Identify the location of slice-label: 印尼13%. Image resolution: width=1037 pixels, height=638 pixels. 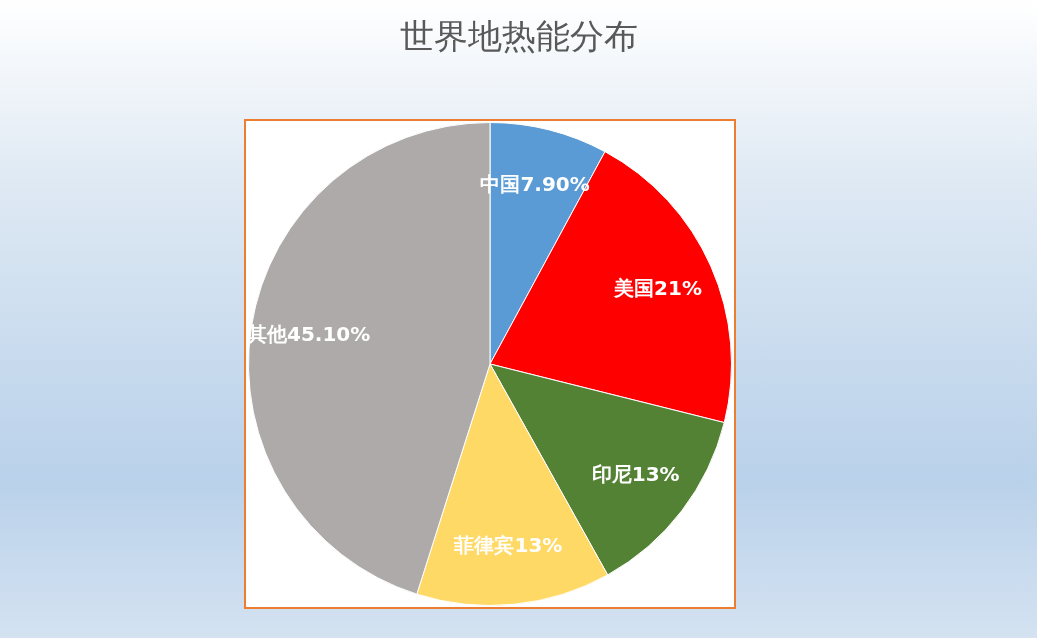
(635, 473).